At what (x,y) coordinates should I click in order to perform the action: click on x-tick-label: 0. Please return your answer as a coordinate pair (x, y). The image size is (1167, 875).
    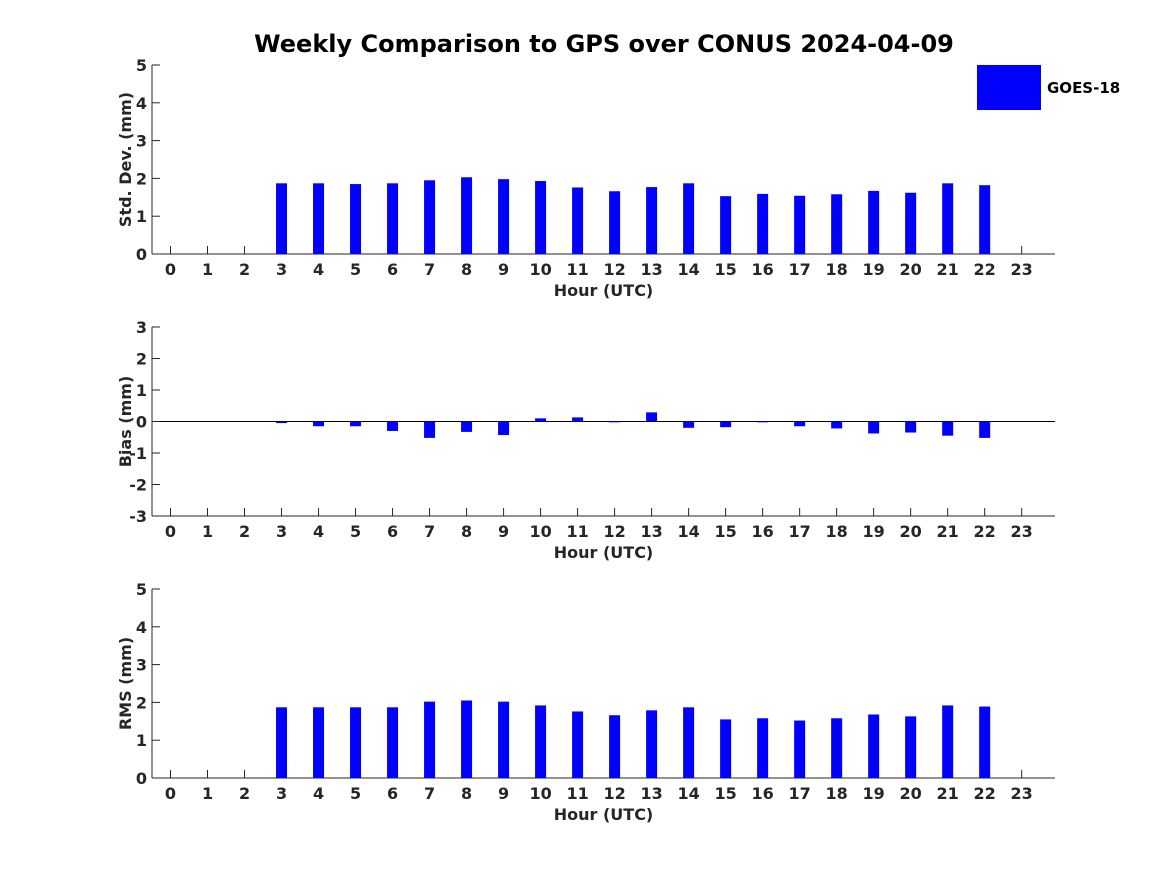
    Looking at the image, I should click on (170, 793).